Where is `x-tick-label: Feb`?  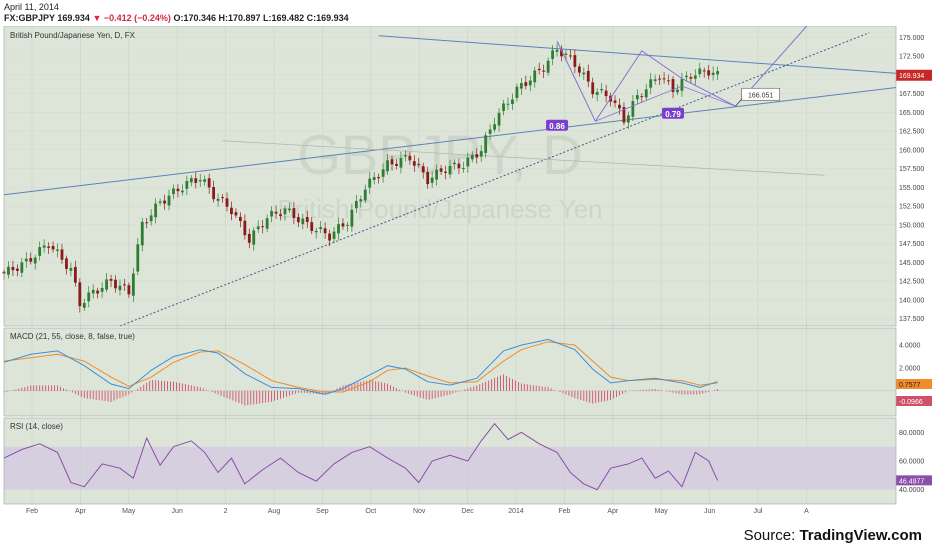
x-tick-label: Feb is located at coordinates (32, 511).